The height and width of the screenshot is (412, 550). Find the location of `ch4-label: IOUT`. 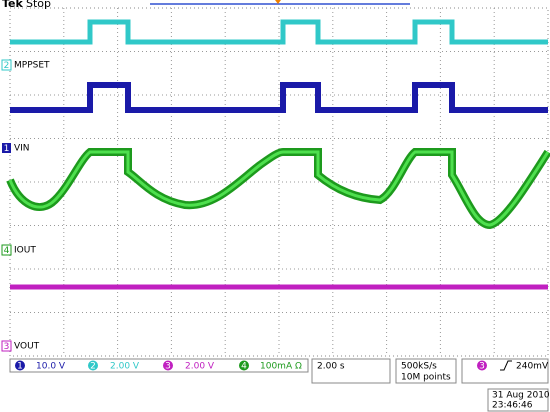

ch4-label: IOUT is located at coordinates (25, 251).